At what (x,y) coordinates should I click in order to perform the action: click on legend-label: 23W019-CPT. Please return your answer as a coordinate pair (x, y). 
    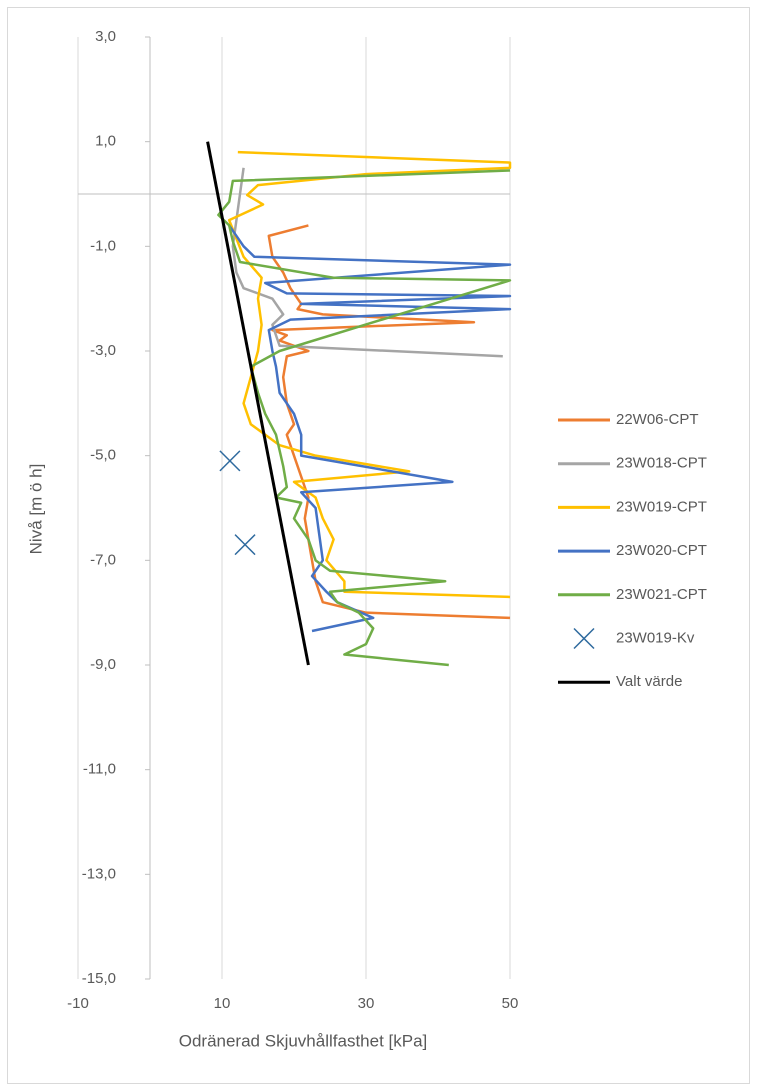
    Looking at the image, I should click on (661, 506).